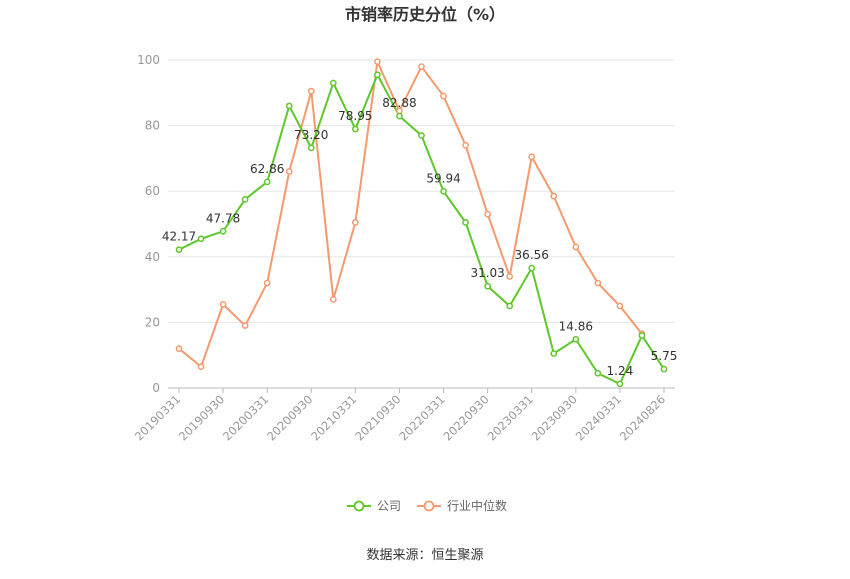 The height and width of the screenshot is (579, 850). I want to click on x-tick-label: 20220331, so click(421, 417).